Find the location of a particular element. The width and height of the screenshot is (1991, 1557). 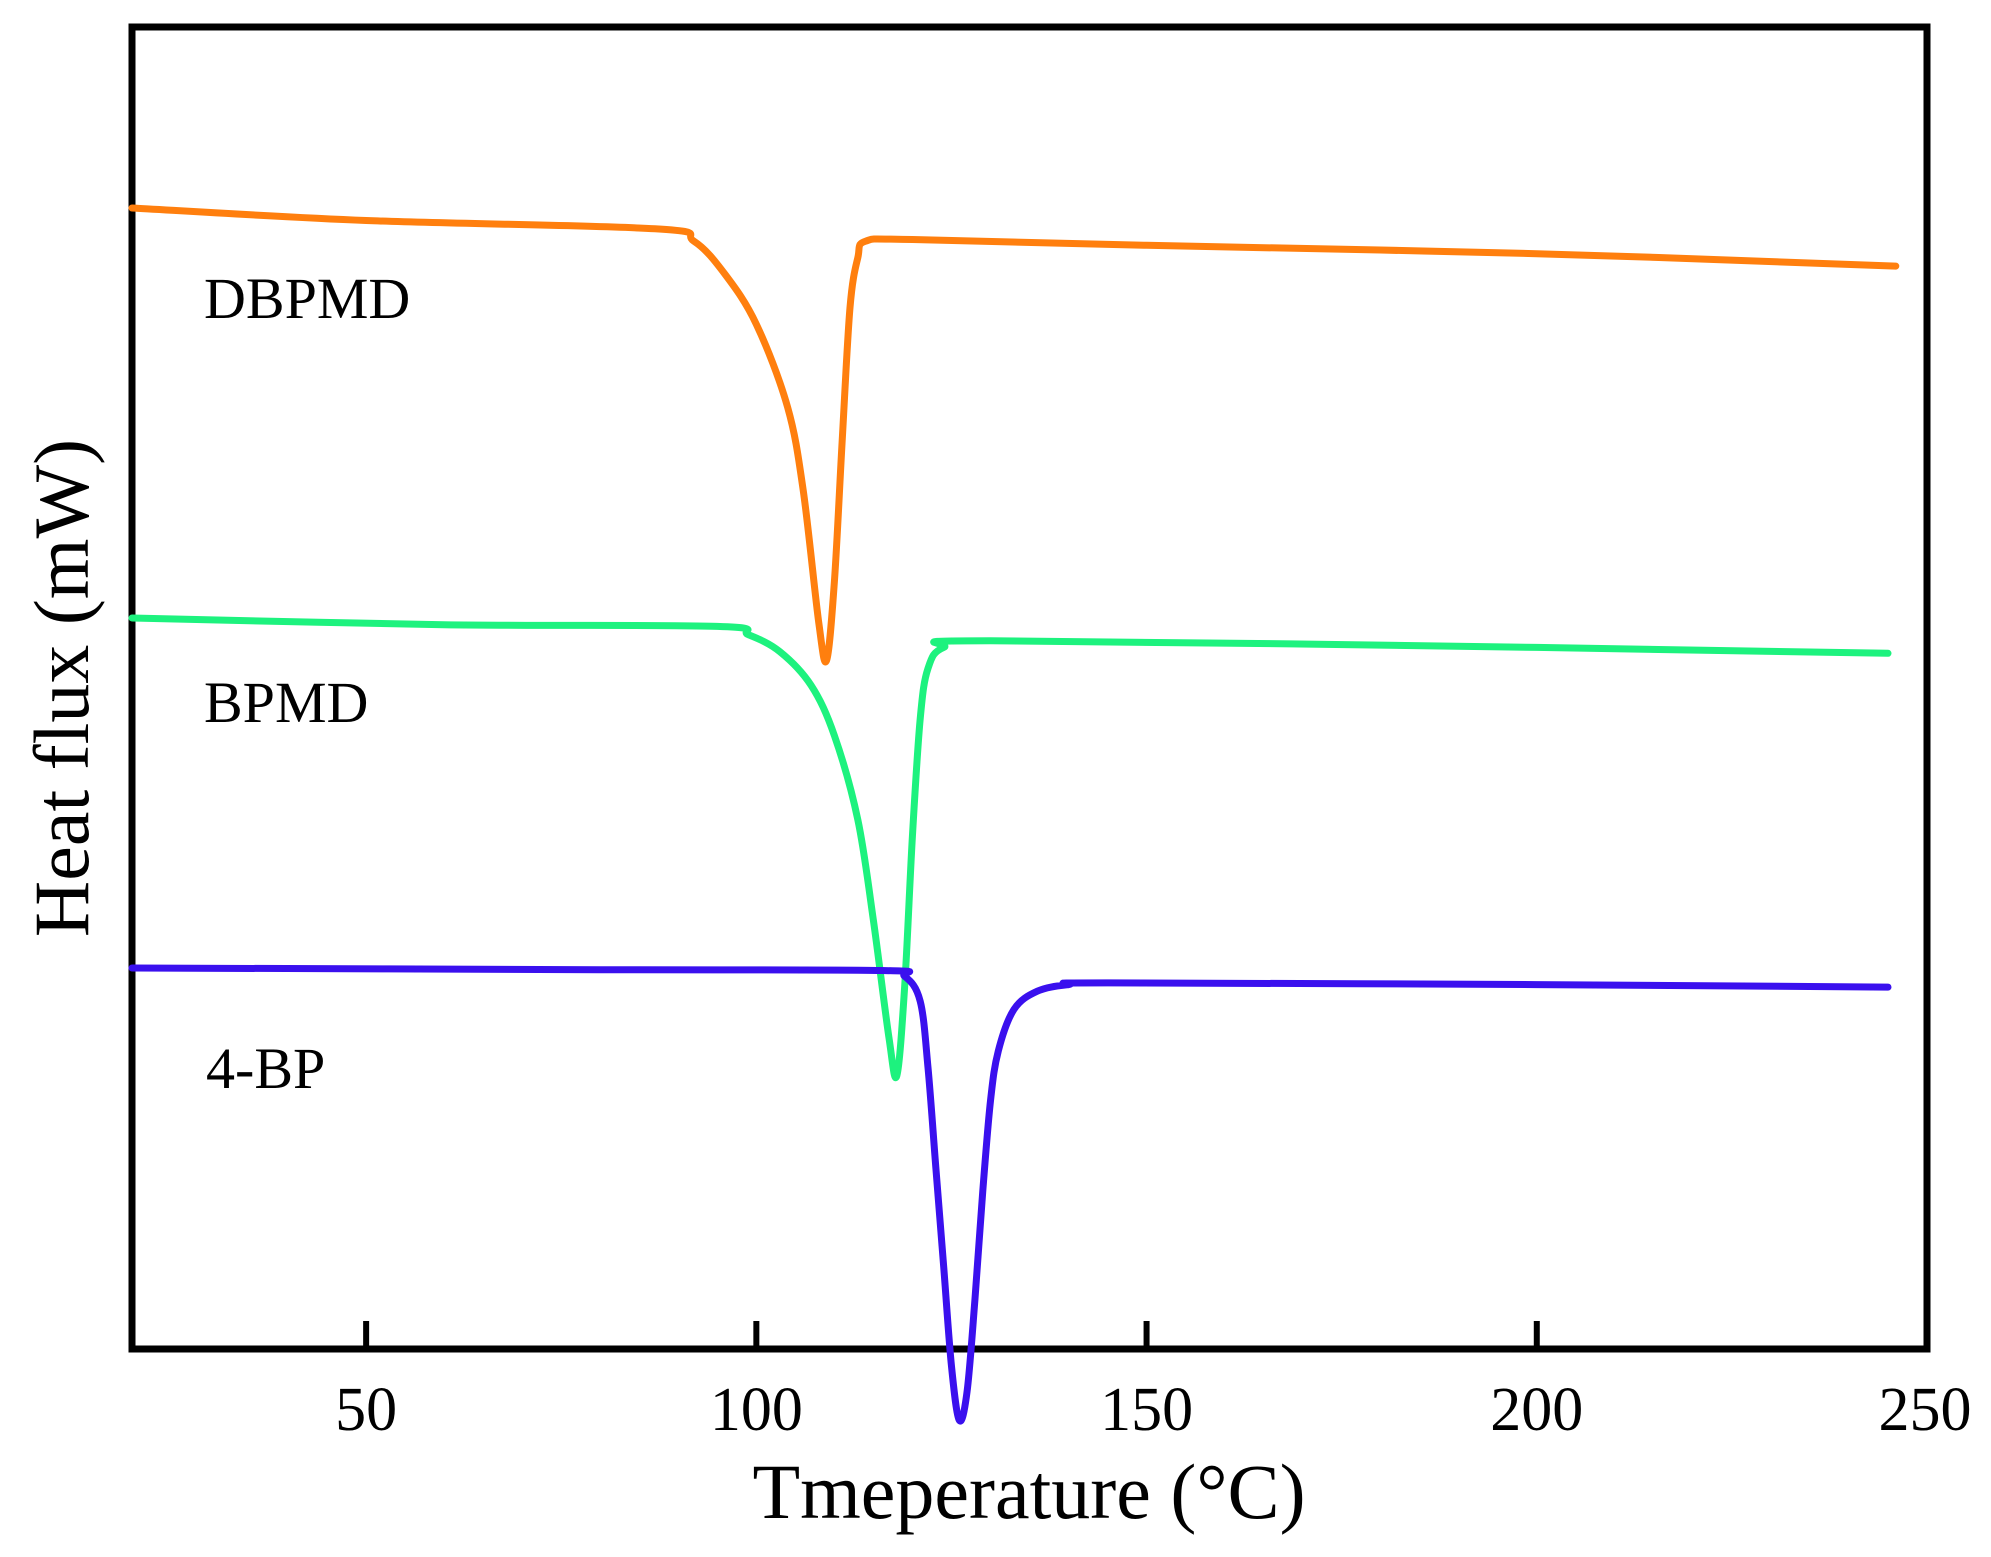

x-tick-label: 250 is located at coordinates (1925, 1410).